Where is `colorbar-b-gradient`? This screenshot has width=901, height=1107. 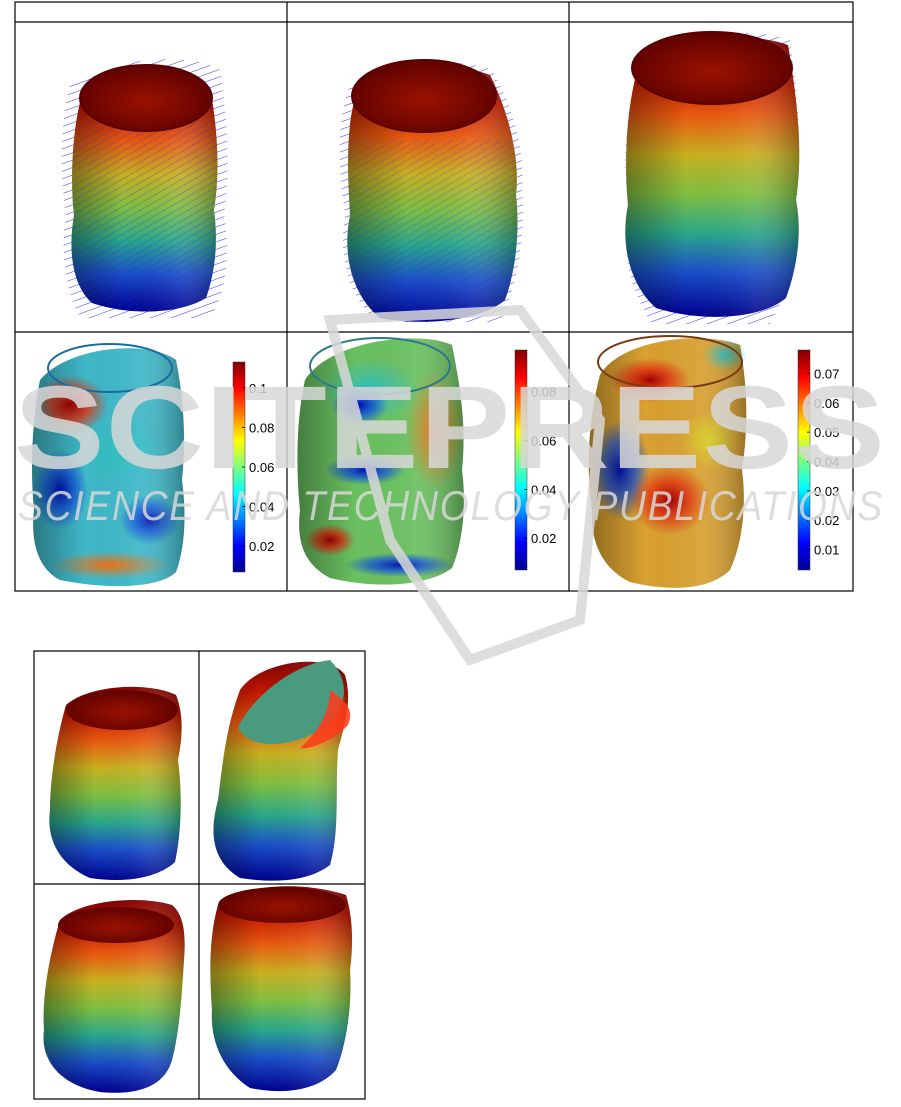
colorbar-b-gradient is located at coordinates (521, 460).